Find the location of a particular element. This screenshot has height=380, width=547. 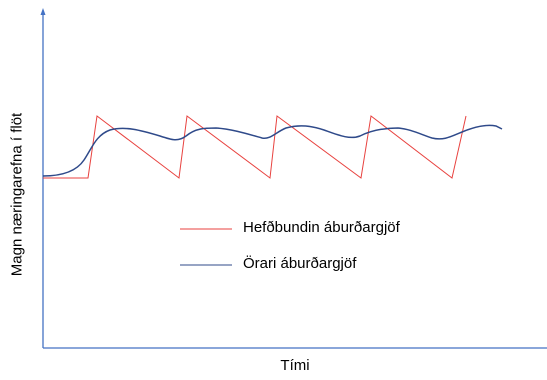

series-line-conventional is located at coordinates (255, 147).